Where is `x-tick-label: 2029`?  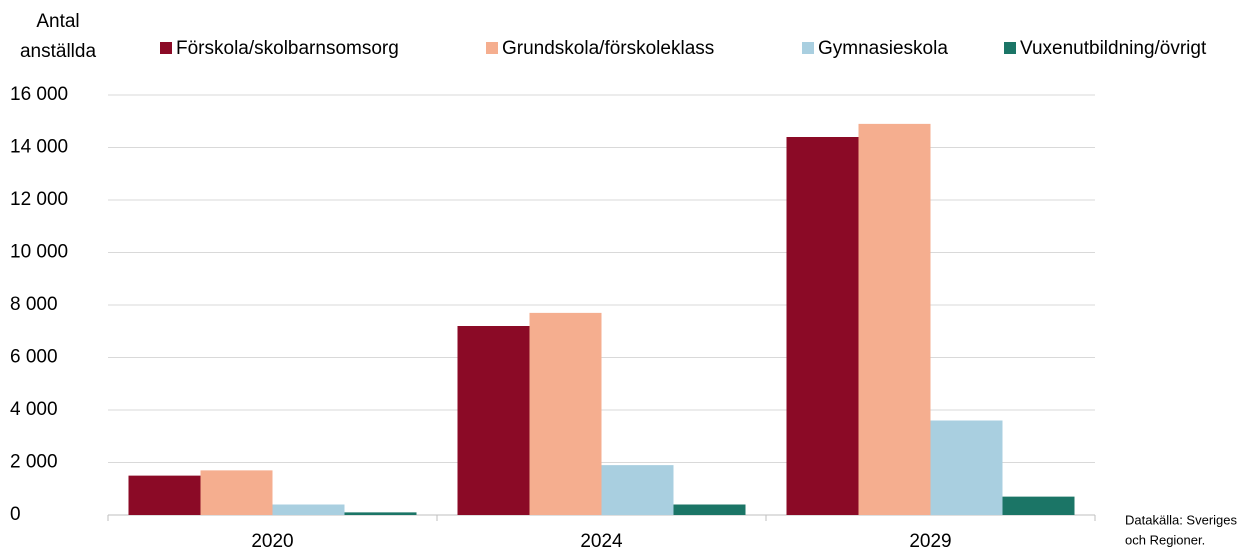
x-tick-label: 2029 is located at coordinates (930, 541).